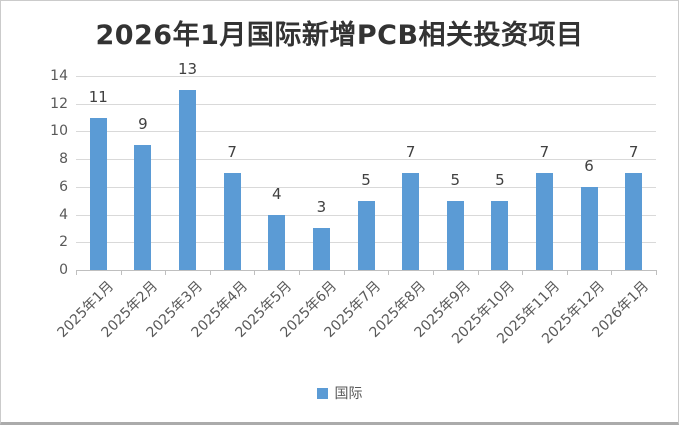 Image resolution: width=679 pixels, height=425 pixels. What do you see at coordinates (348, 394) in the screenshot?
I see `legend-label: 国际` at bounding box center [348, 394].